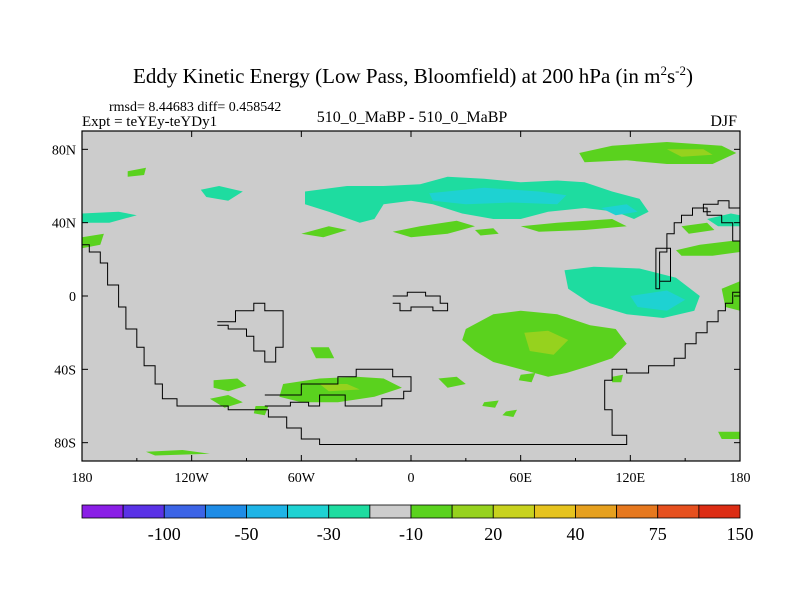 The image size is (800, 600). What do you see at coordinates (498, 196) in the screenshot?
I see `region-atlantic-core` at bounding box center [498, 196].